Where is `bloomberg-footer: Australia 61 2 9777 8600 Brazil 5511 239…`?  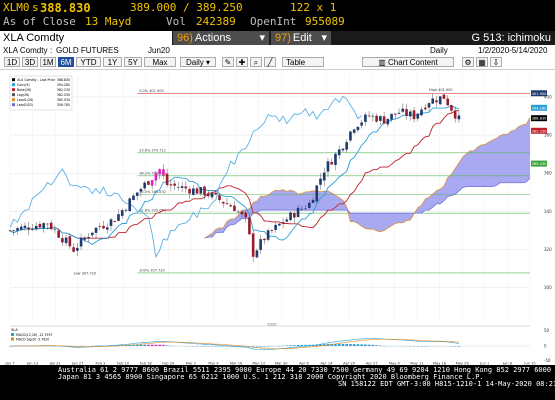 bloomberg-footer: Australia 61 2 9777 8600 Brazil 5511 239… is located at coordinates (277, 382).